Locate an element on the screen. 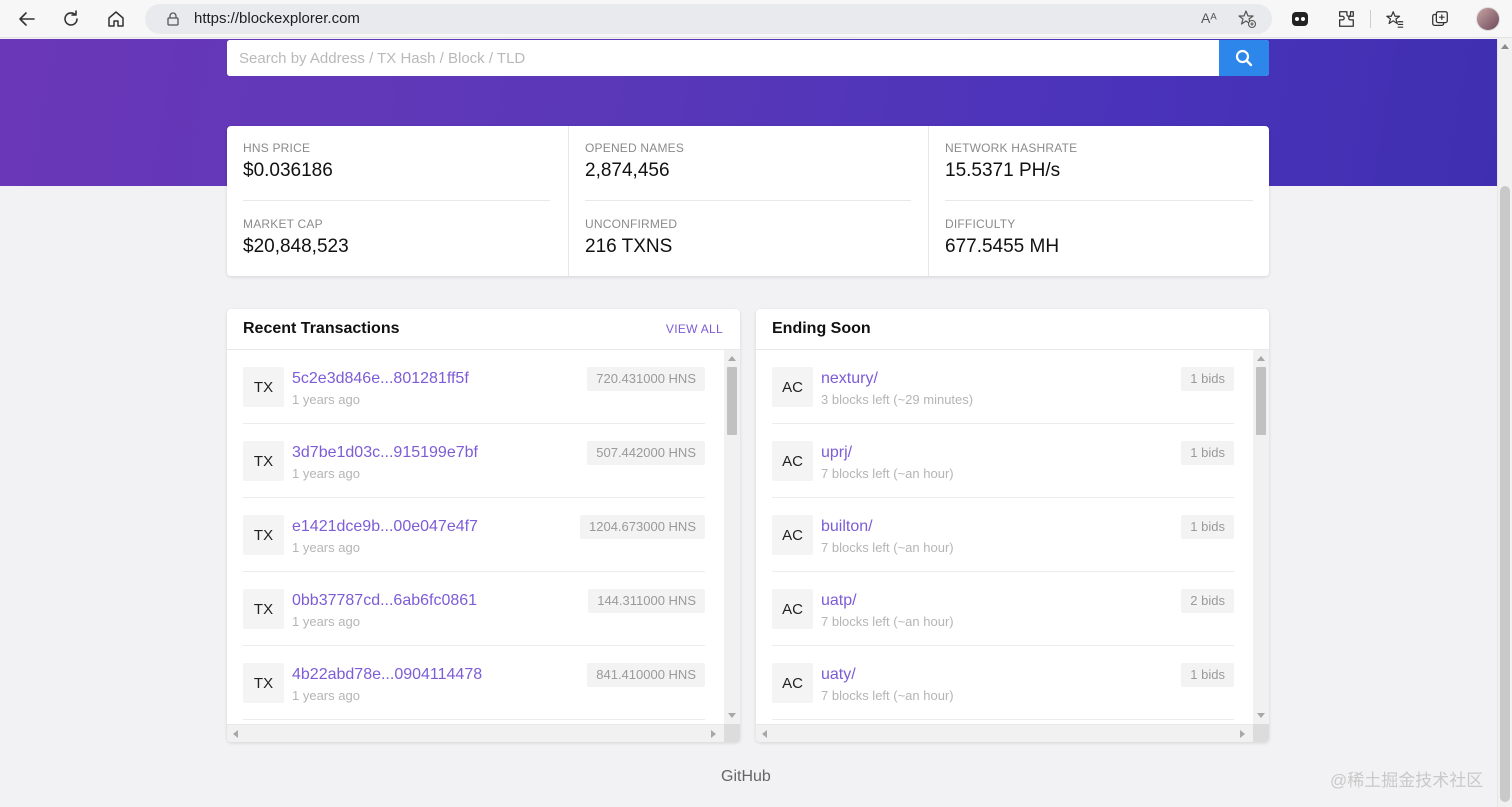 This screenshot has height=807, width=1512. home-button is located at coordinates (116, 19).